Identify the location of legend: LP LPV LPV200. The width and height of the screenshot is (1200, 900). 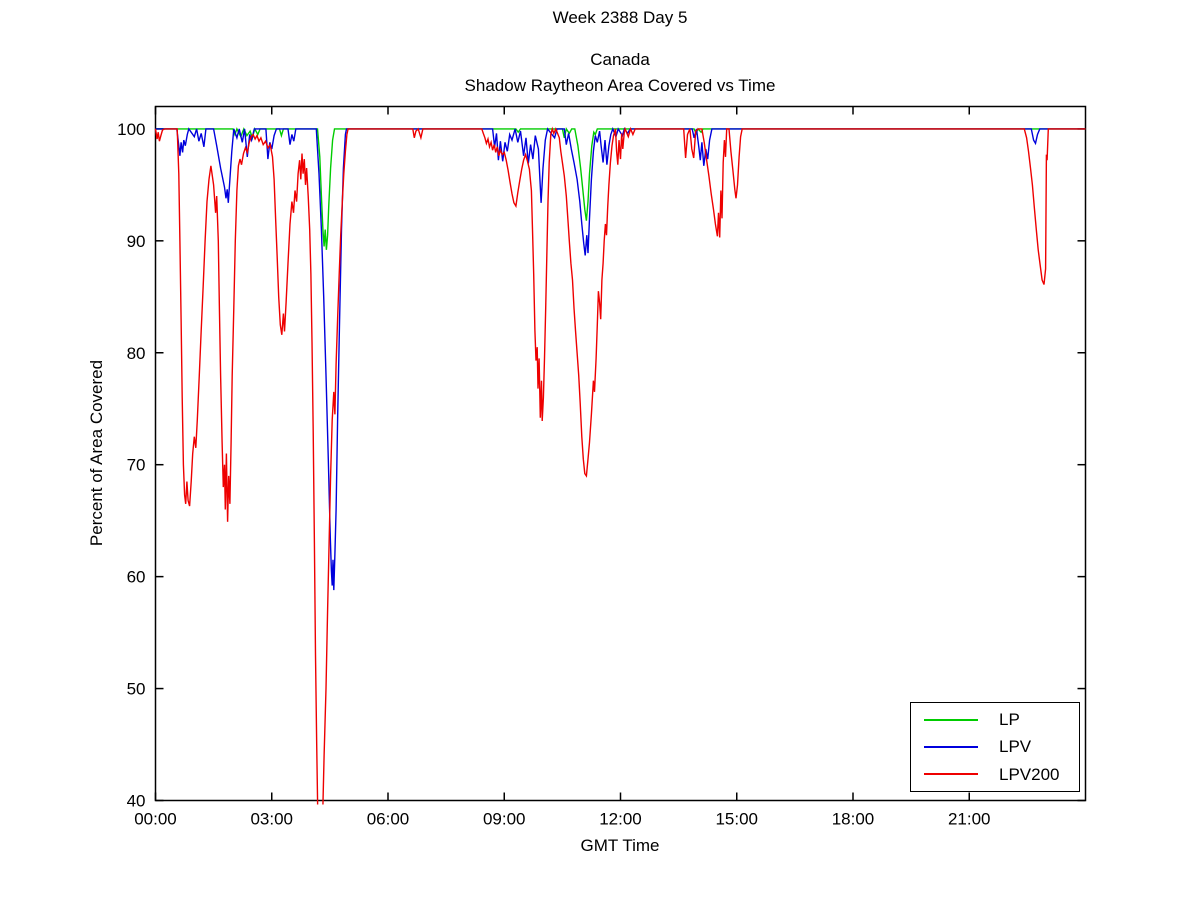
(995, 747).